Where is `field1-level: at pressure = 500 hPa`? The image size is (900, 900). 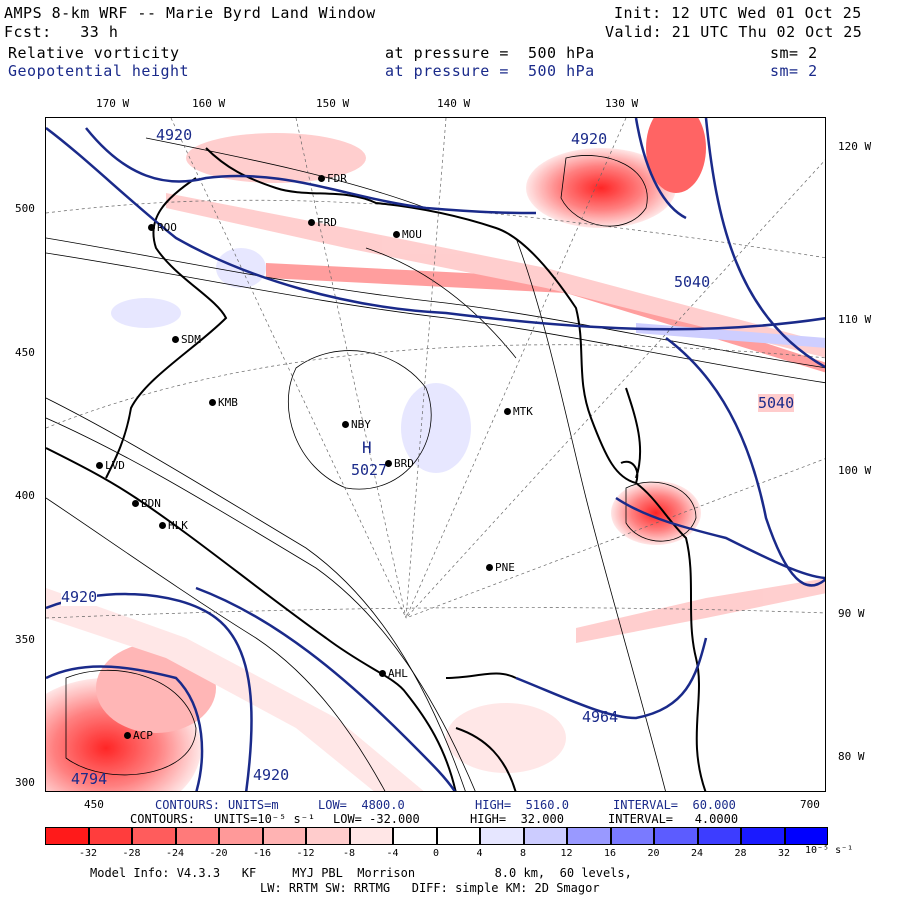
field1-level: at pressure = 500 hPa is located at coordinates (490, 53).